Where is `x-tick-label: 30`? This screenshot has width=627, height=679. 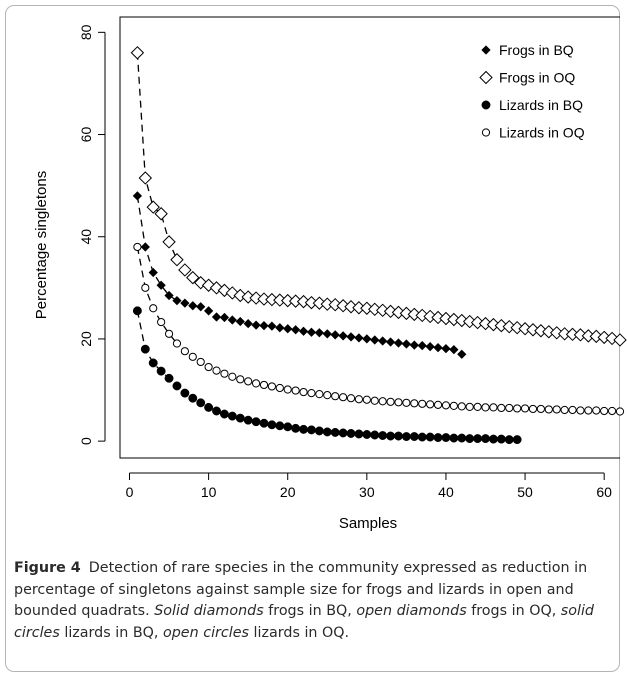
x-tick-label: 30 is located at coordinates (367, 492).